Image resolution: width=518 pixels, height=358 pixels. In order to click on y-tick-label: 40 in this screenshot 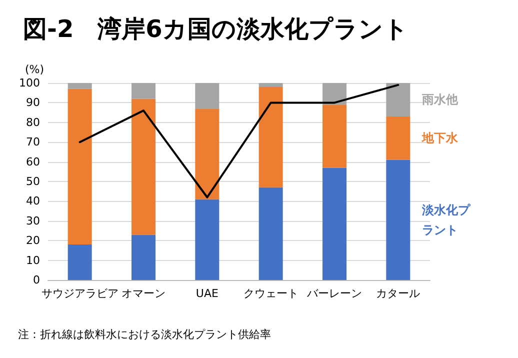, I will do `click(33, 201)`.